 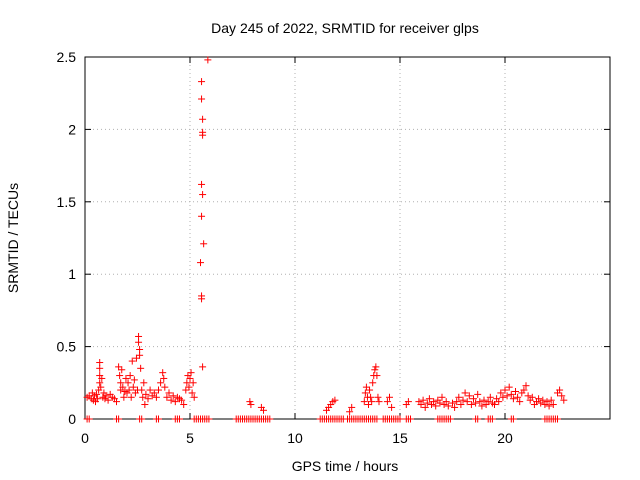 What do you see at coordinates (85, 438) in the screenshot?
I see `x-tick-label: 0` at bounding box center [85, 438].